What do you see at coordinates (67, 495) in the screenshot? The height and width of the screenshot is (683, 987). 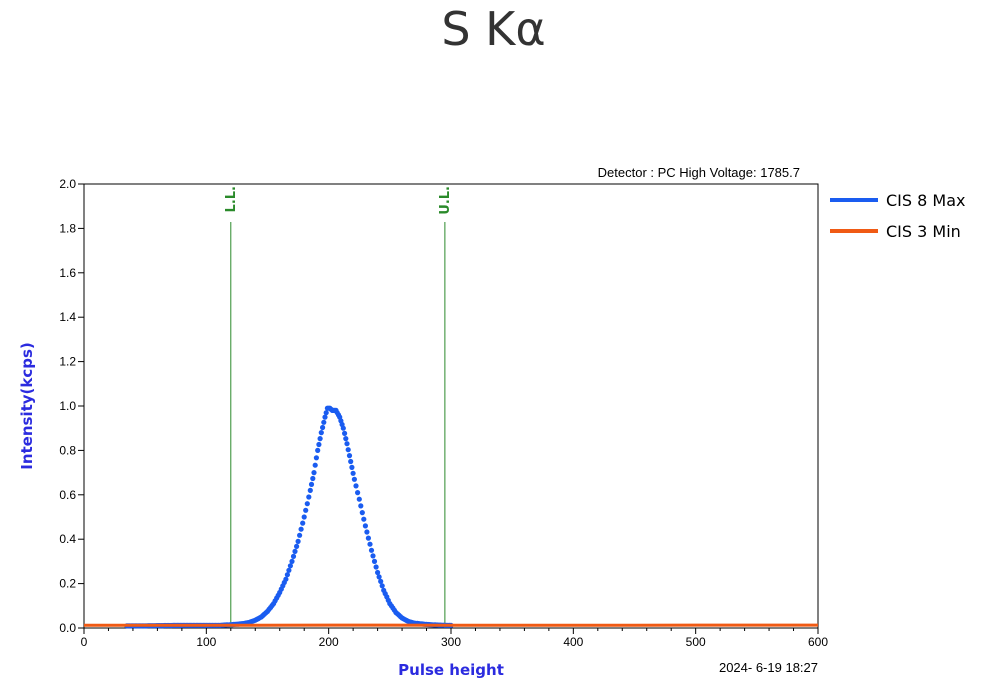 I see `y-tick-label: 0.6` at bounding box center [67, 495].